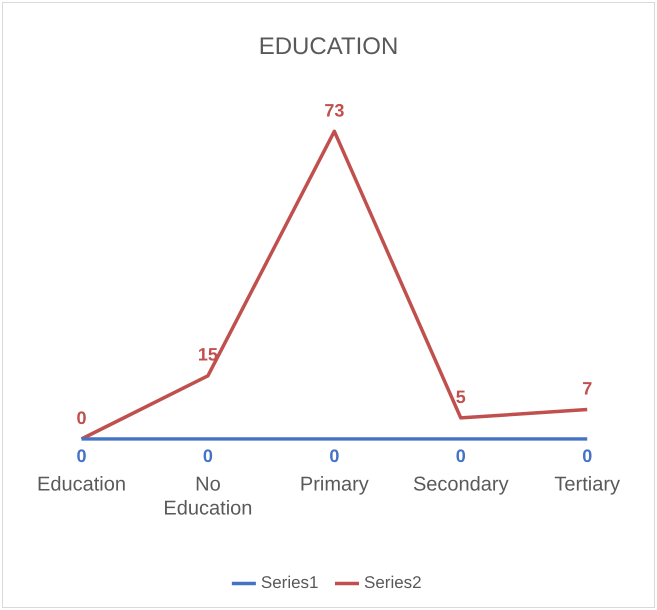  I want to click on legend-label: Series1, so click(289, 582).